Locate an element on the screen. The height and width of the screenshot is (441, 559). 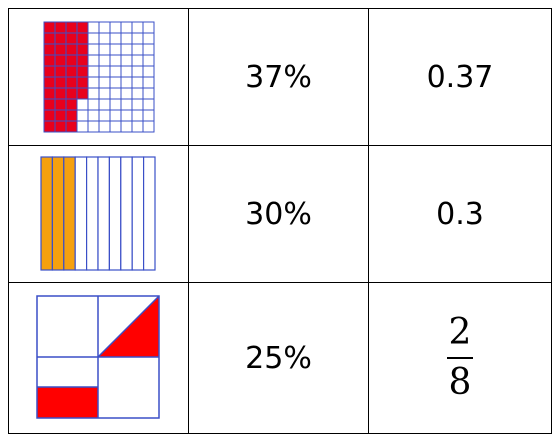
percent-value: 37% is located at coordinates (278, 77).